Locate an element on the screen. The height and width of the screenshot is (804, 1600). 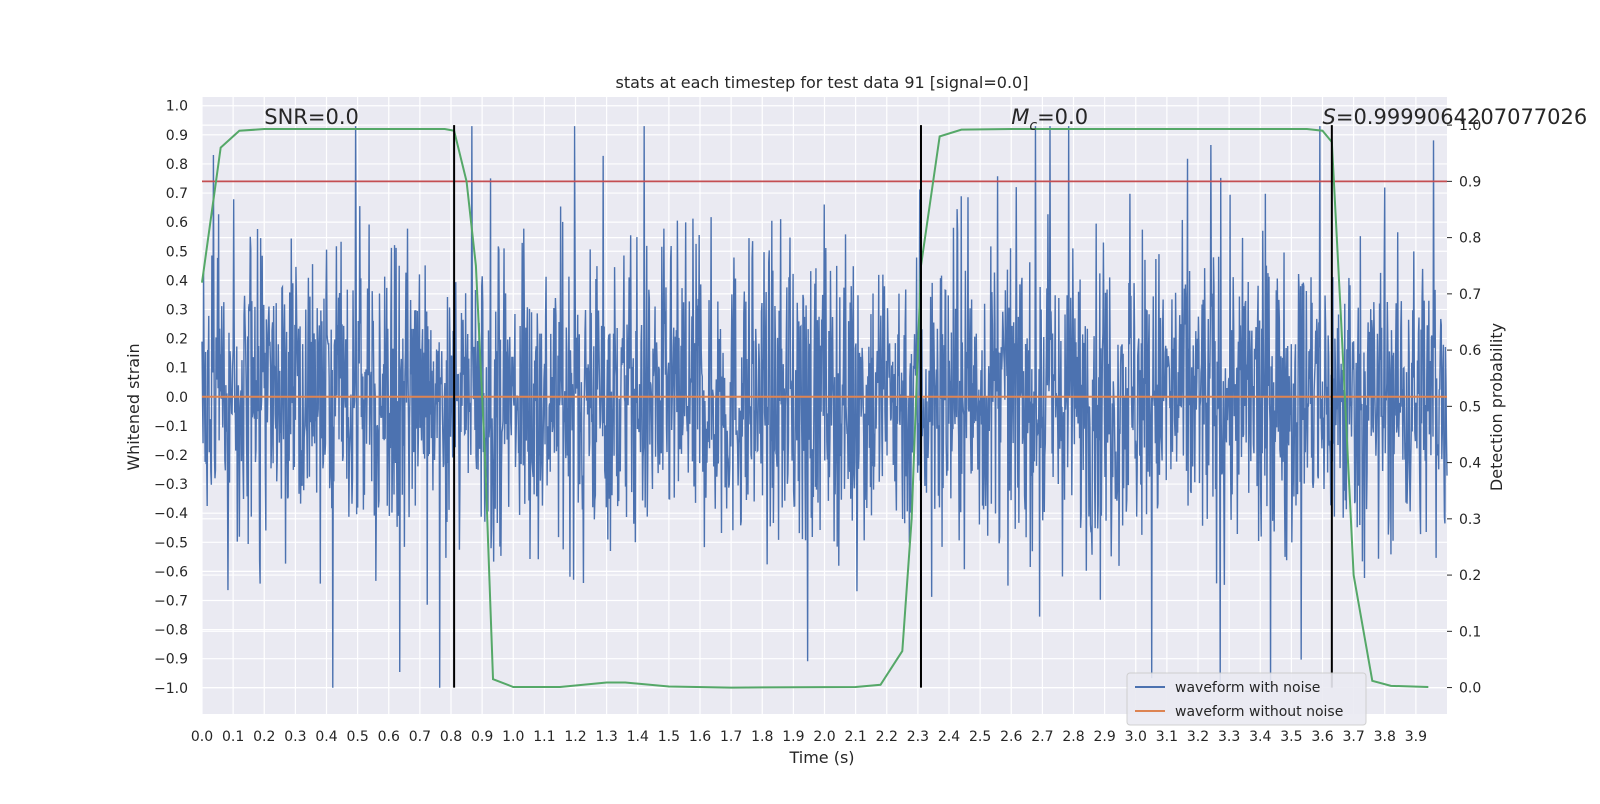
x-tick-label: 1.1 is located at coordinates (544, 737).